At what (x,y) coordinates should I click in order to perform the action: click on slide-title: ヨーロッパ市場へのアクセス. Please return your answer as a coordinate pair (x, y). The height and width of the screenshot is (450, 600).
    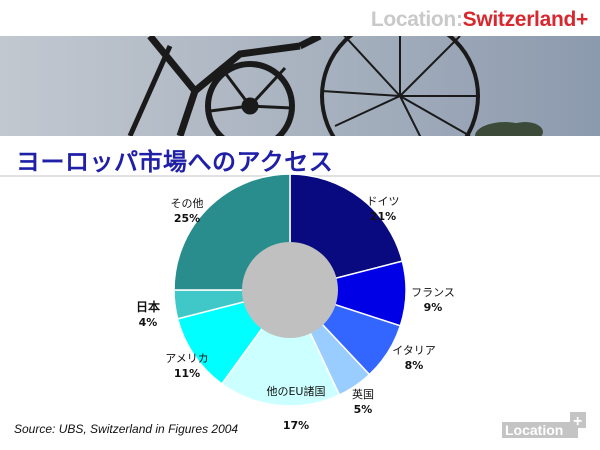
    Looking at the image, I should click on (175, 162).